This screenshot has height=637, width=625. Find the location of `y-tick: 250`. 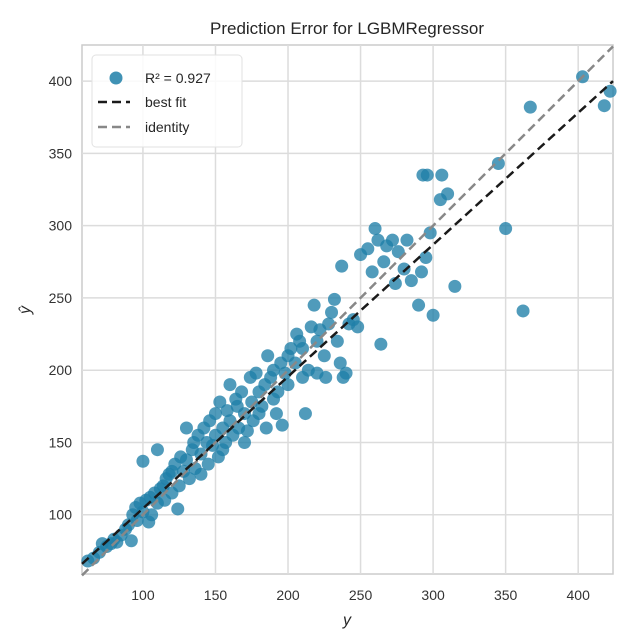

y-tick: 250 is located at coordinates (61, 298).